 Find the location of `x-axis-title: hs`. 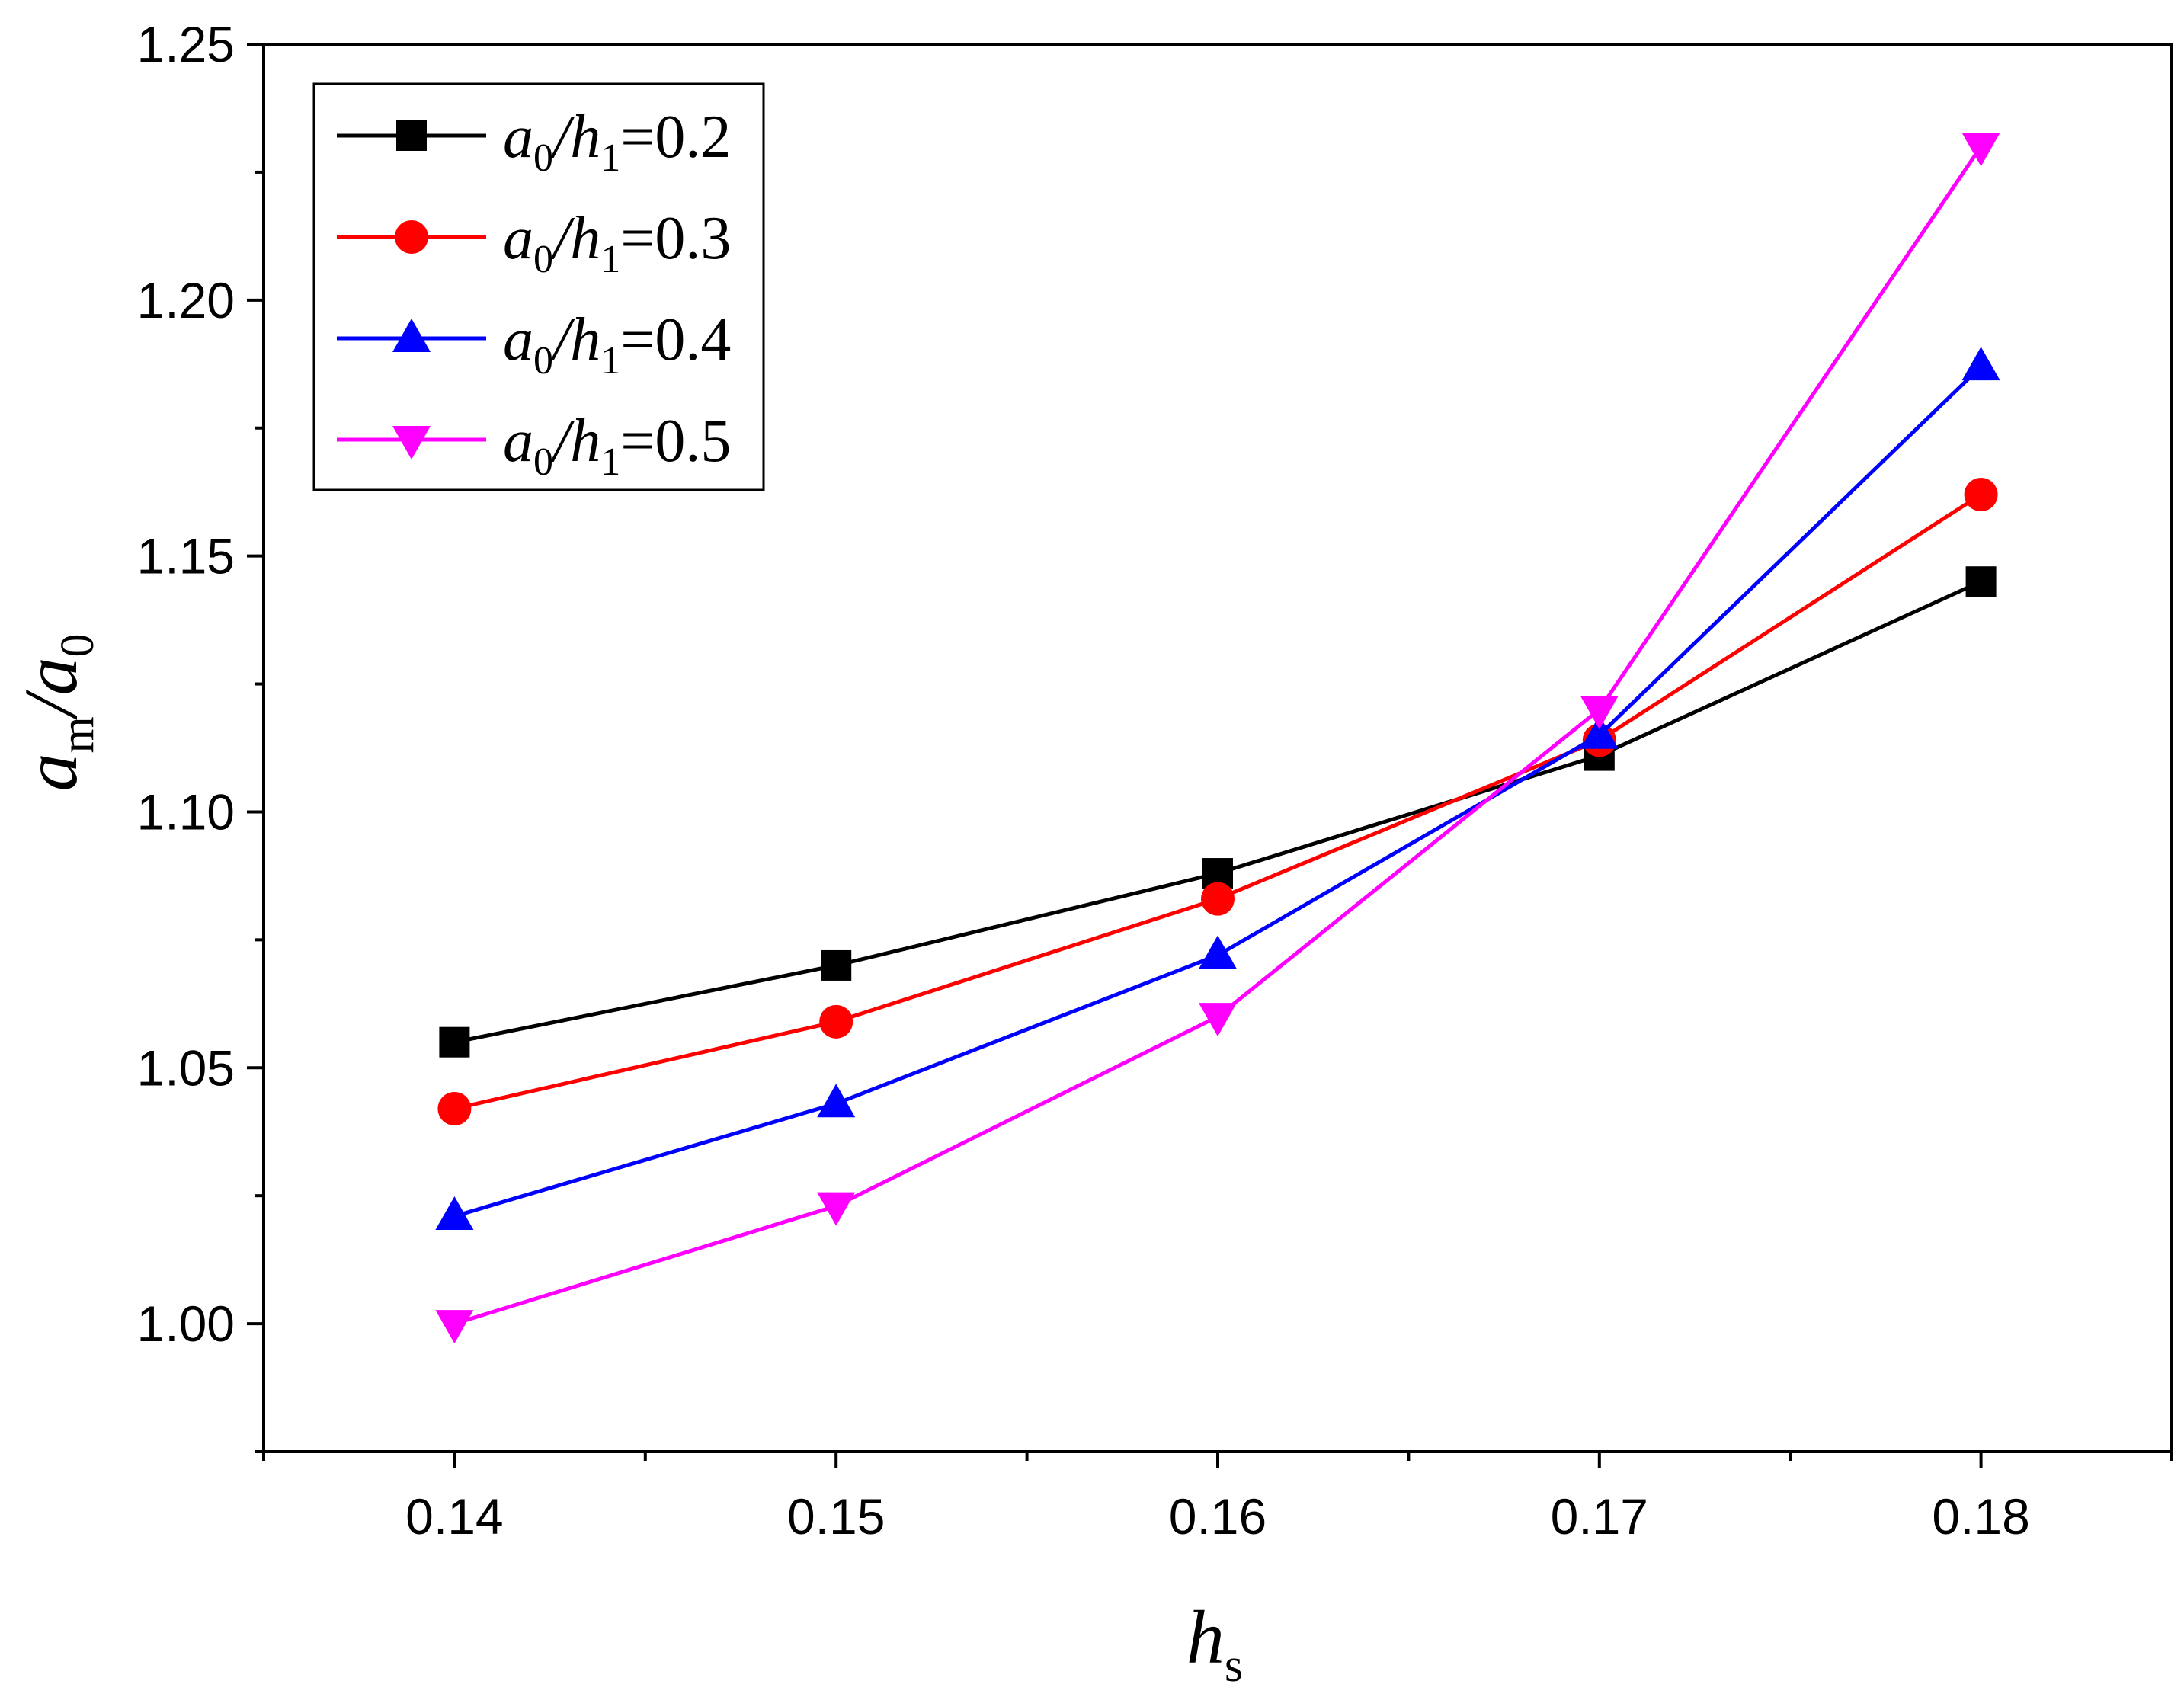

x-axis-title: hs is located at coordinates (1214, 1644).